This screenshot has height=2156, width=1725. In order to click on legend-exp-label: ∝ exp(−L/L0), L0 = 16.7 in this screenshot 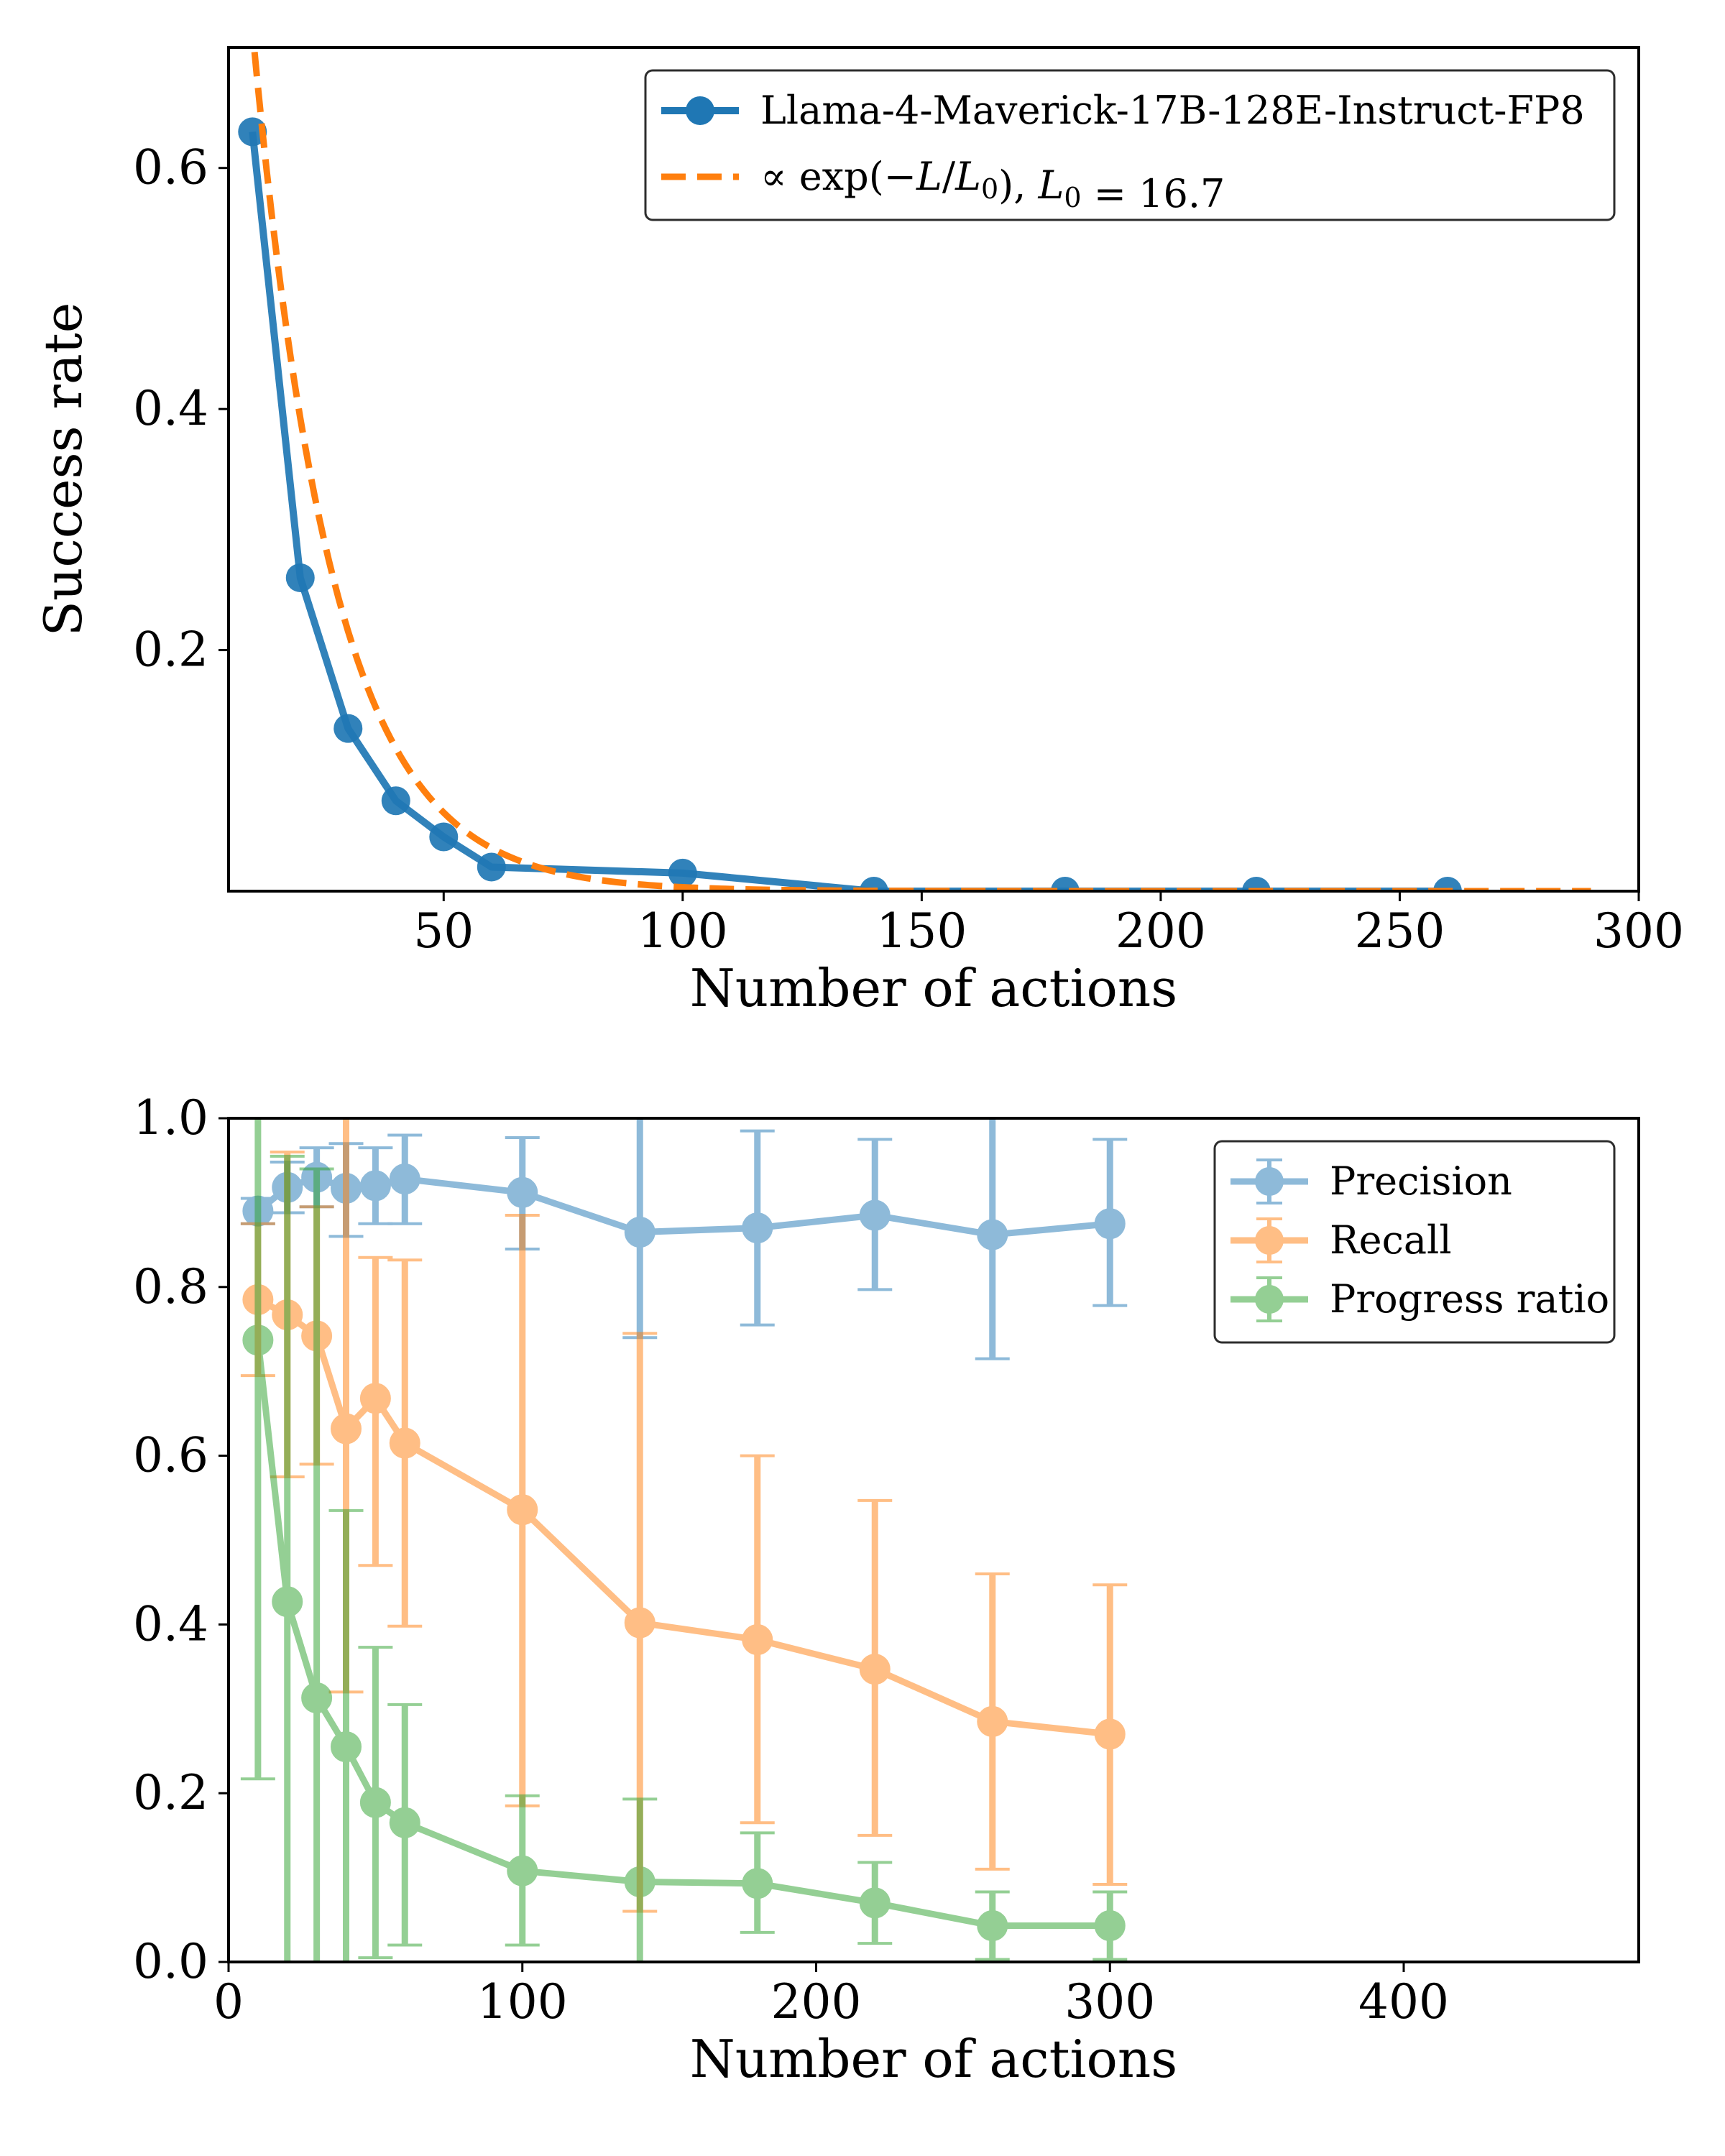, I will do `click(992, 185)`.